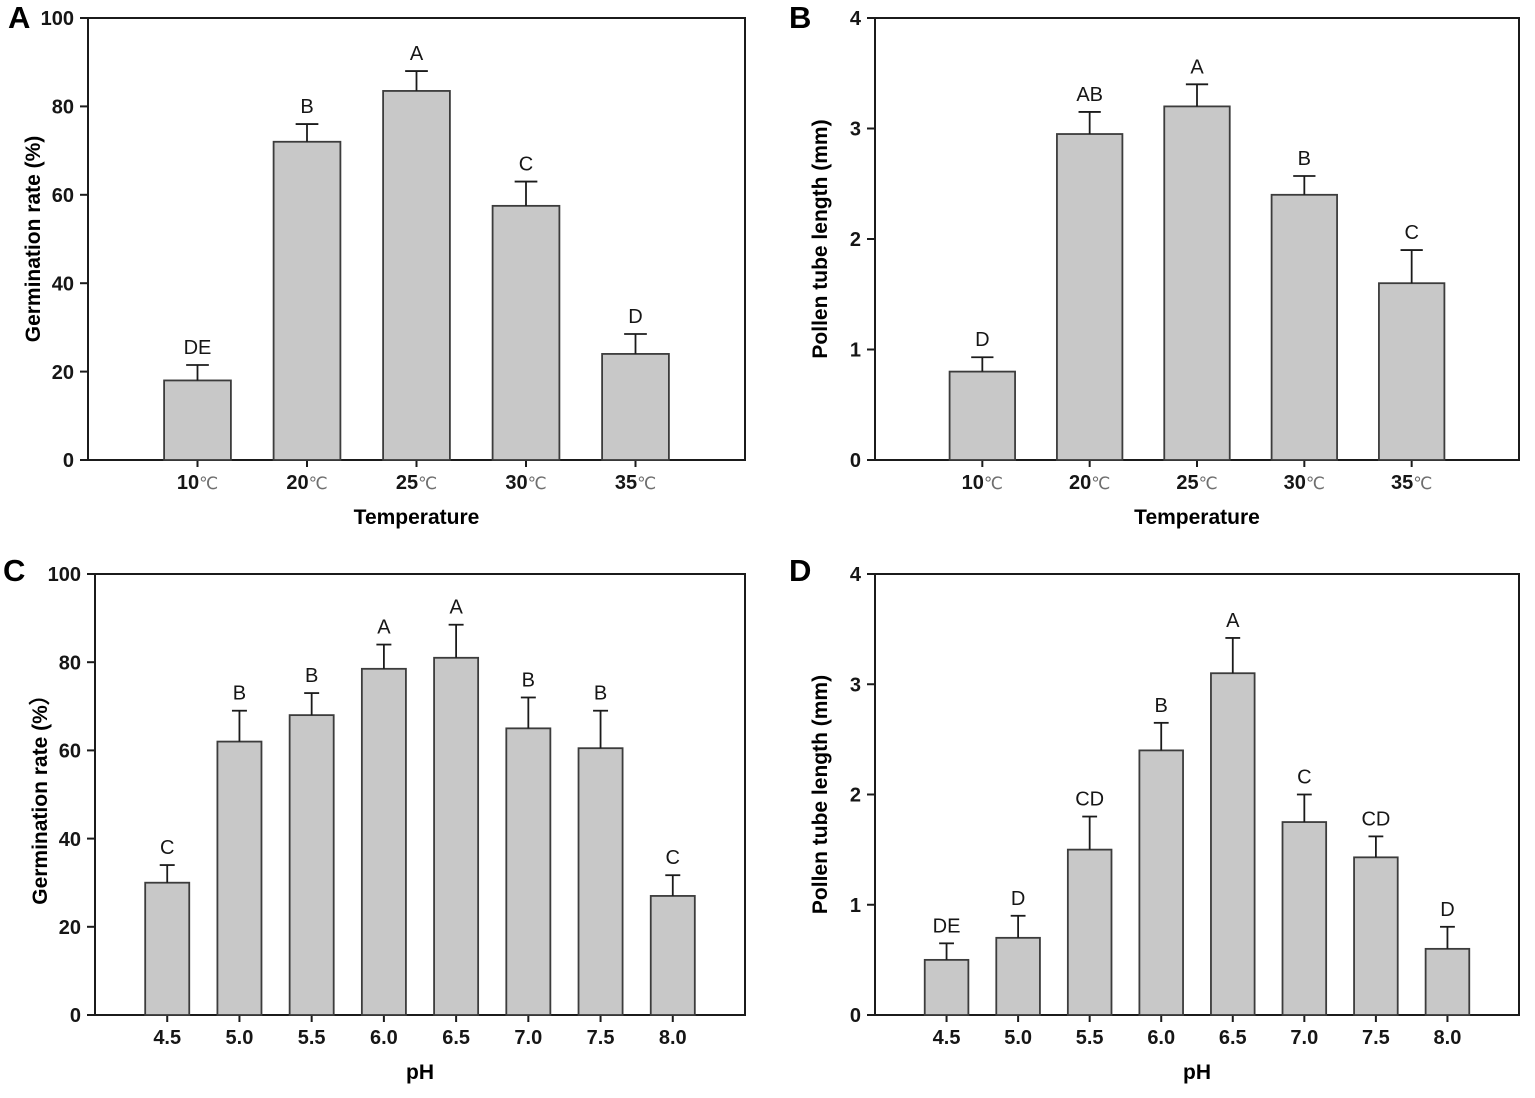 This screenshot has width=1535, height=1098. I want to click on x-tick-label: 6.5, so click(456, 1038).